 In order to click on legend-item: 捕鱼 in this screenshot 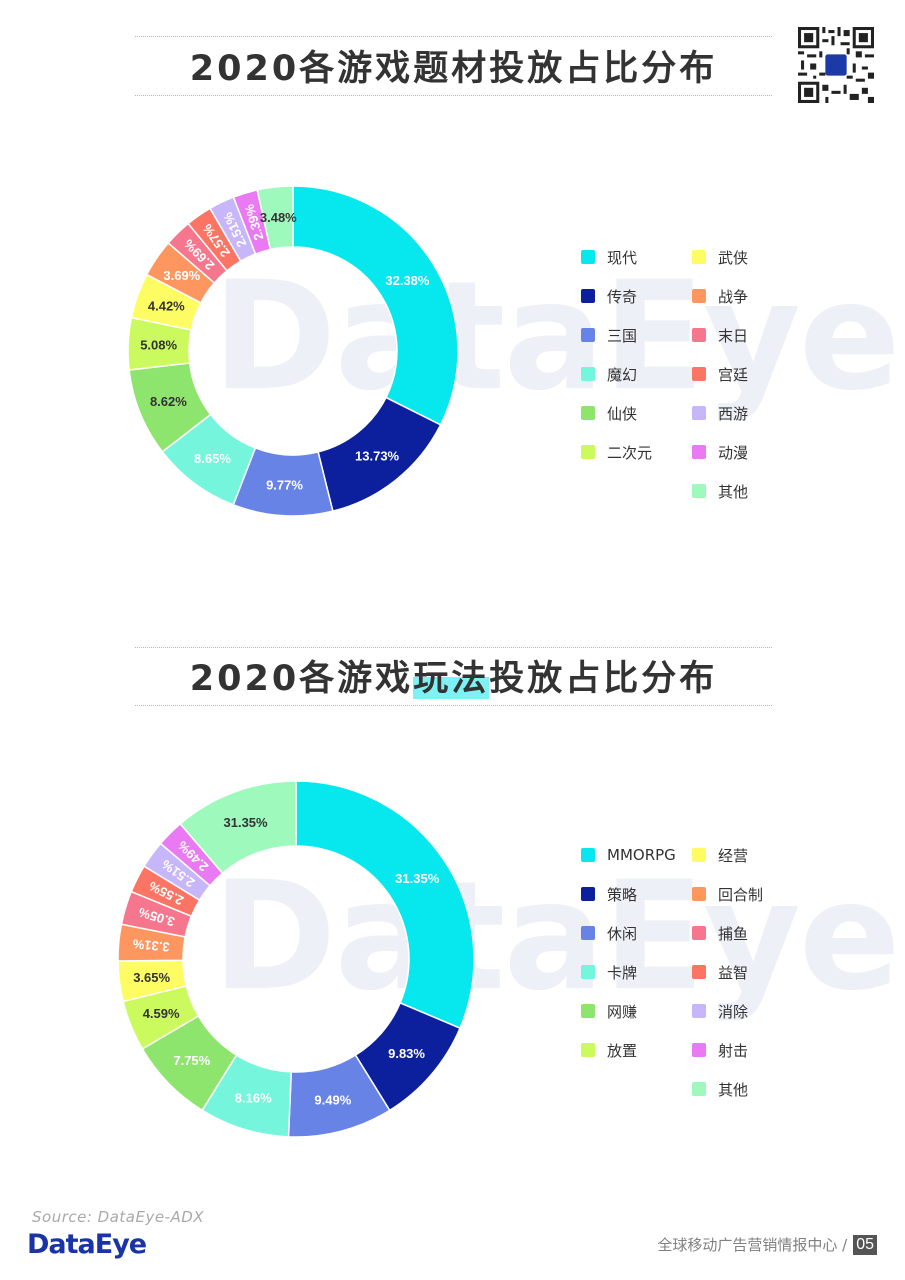, I will do `click(720, 933)`.